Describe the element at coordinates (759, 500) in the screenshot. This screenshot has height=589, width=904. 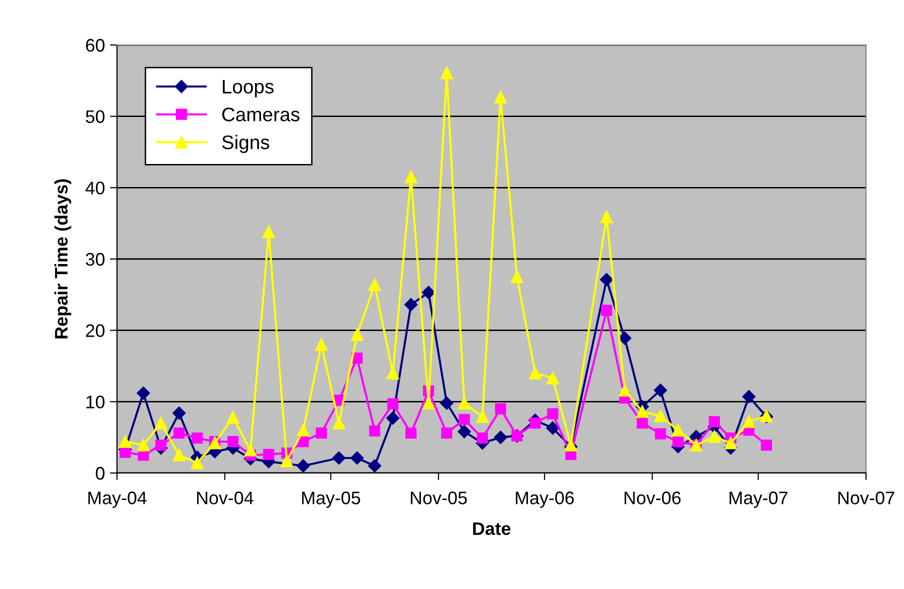
I see `x-tick-label: May-07` at that location.